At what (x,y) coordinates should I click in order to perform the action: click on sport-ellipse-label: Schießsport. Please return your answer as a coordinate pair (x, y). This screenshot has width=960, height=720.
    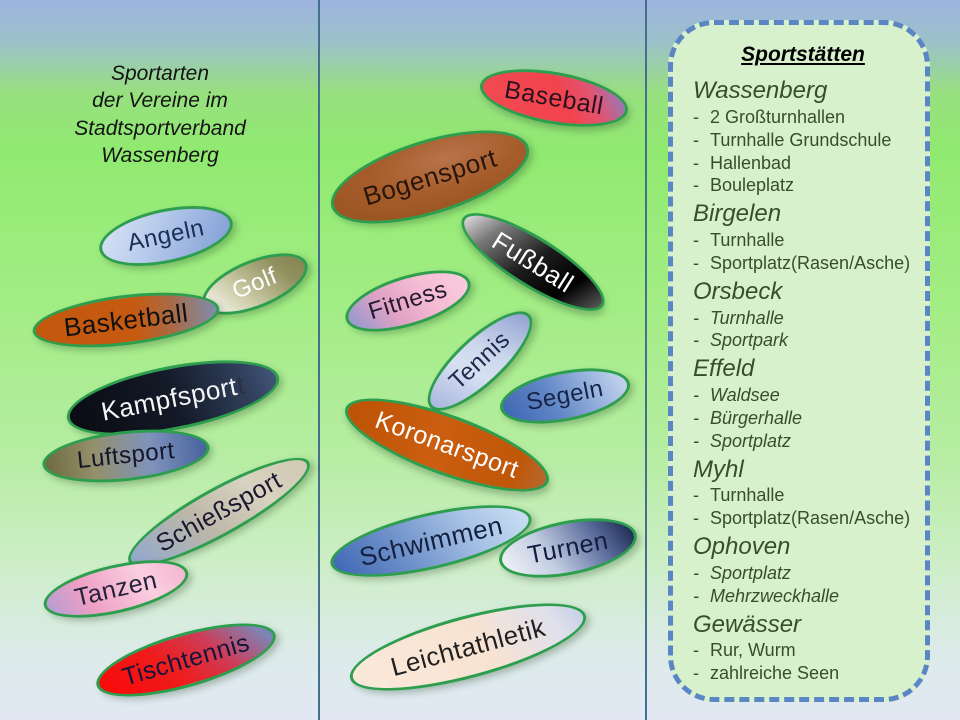
    Looking at the image, I should click on (219, 511).